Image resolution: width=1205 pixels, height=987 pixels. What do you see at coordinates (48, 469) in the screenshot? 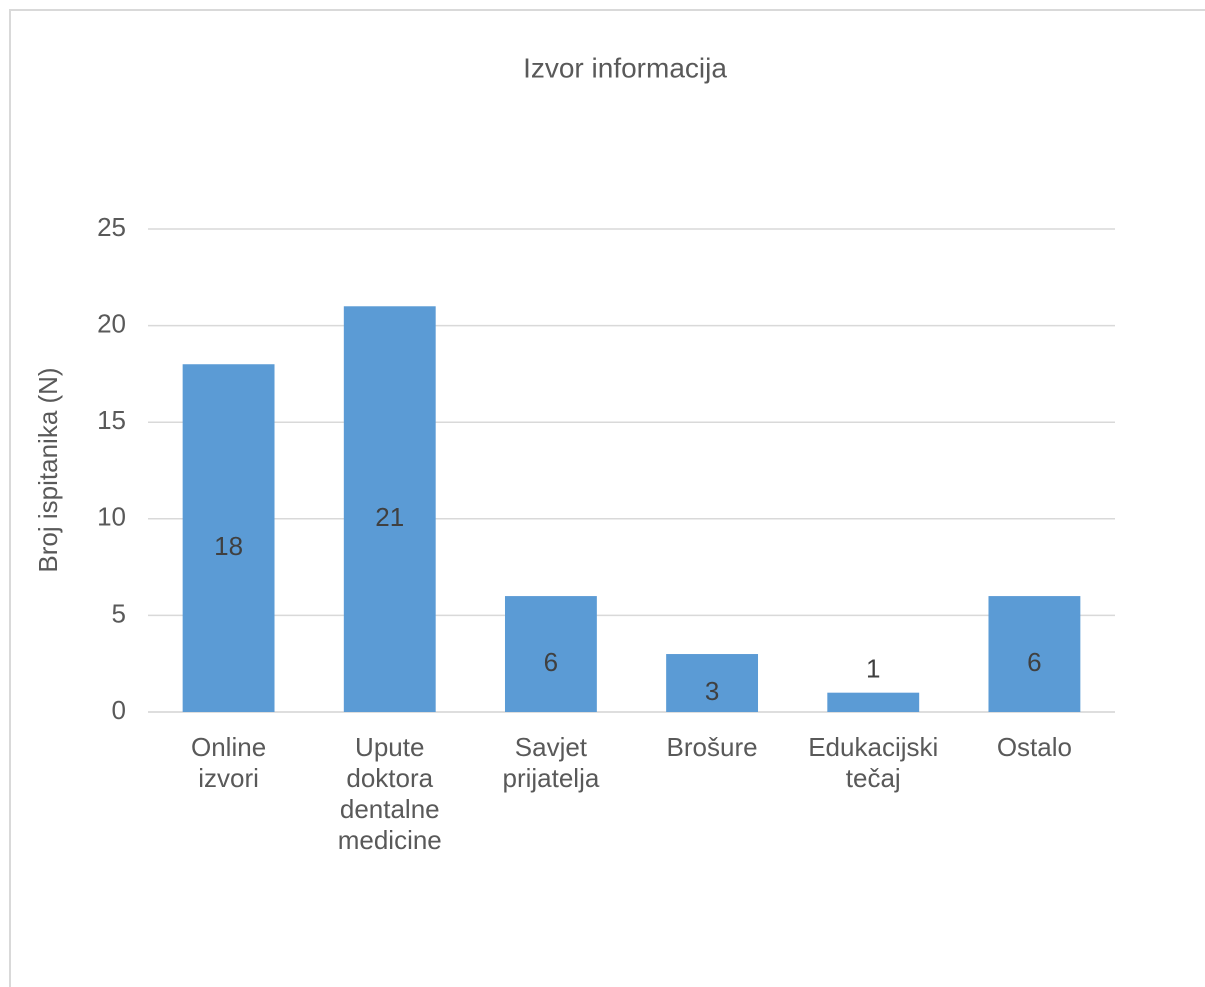
I see `y-axis-label: Broj ispitanika (N)` at bounding box center [48, 469].